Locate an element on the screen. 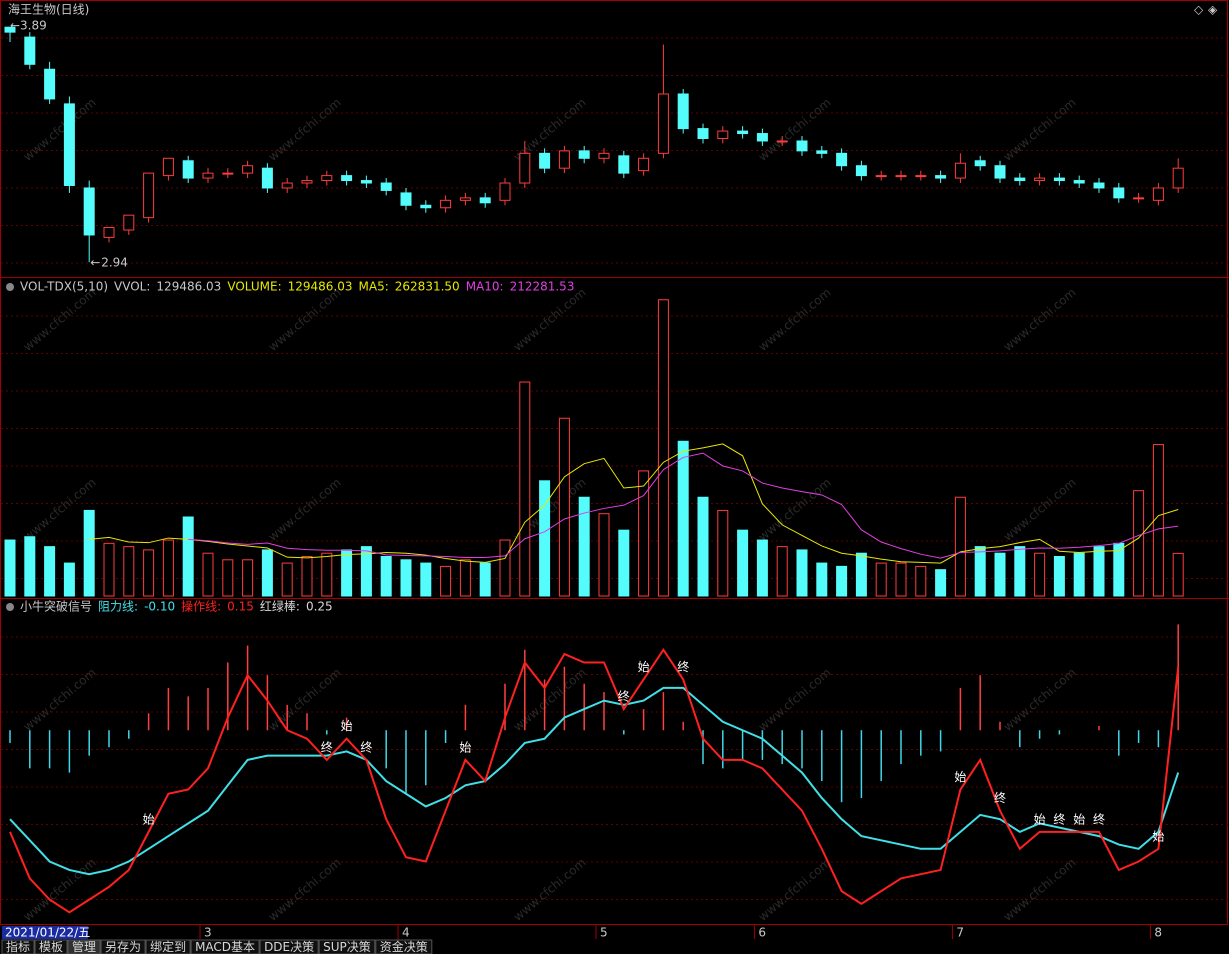  tab: 另存为 is located at coordinates (123, 946).